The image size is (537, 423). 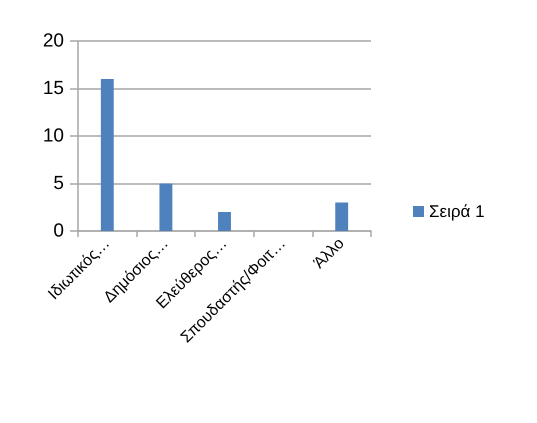 I want to click on y-tick-label: 0, so click(x=58, y=231).